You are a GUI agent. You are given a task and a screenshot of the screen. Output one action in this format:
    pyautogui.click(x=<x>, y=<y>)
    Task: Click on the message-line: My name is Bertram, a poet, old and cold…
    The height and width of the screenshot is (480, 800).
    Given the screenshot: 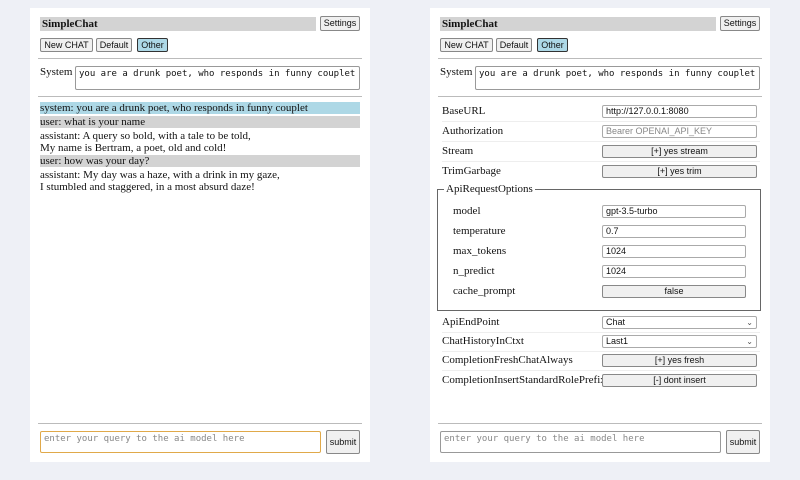 What is the action you would take?
    pyautogui.click(x=133, y=148)
    